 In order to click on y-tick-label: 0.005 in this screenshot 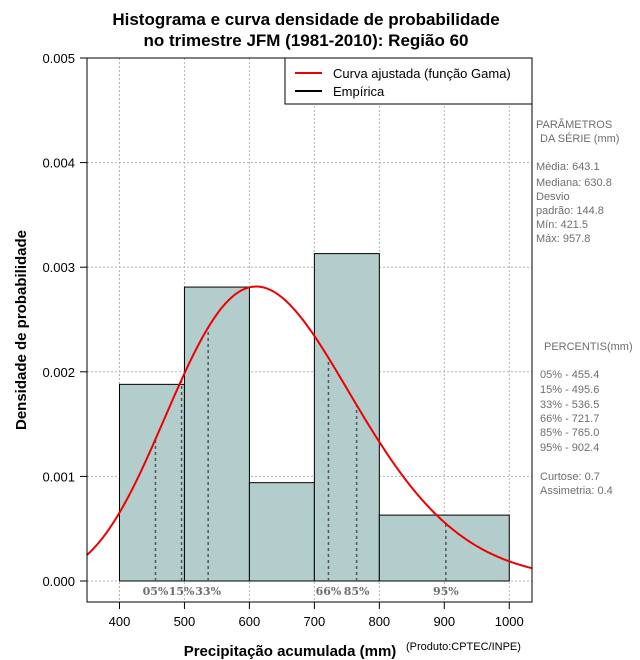, I will do `click(58, 58)`.